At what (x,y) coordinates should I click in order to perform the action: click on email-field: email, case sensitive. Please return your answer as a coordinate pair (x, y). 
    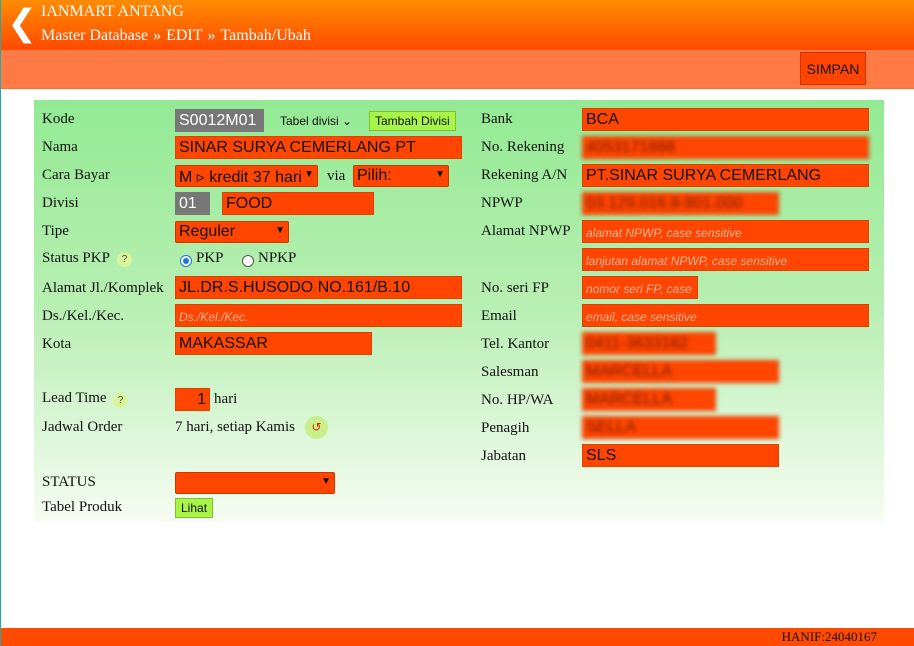
    Looking at the image, I should click on (725, 315).